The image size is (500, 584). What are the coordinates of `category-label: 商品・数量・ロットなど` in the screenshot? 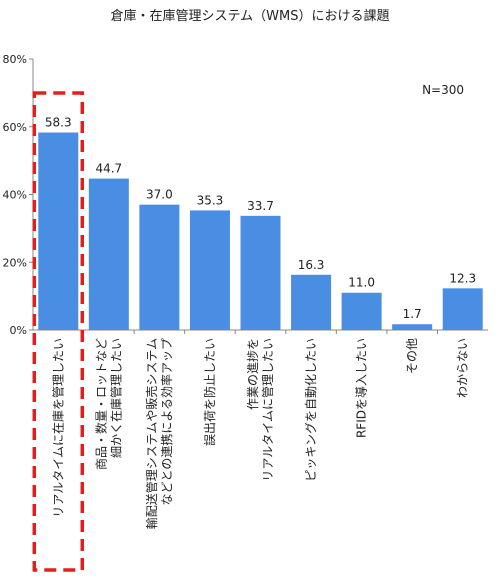 It's located at (100, 404).